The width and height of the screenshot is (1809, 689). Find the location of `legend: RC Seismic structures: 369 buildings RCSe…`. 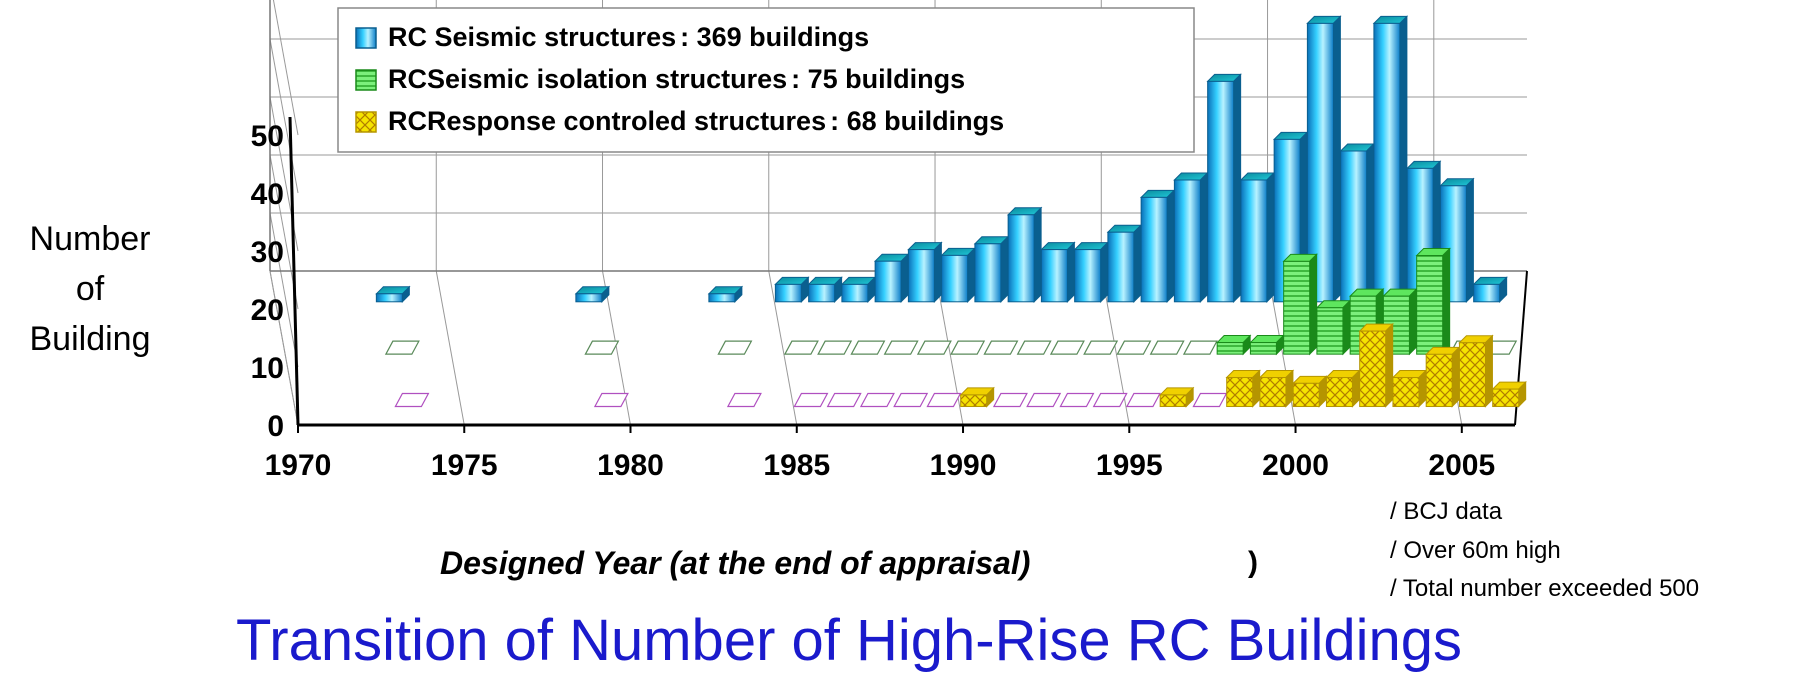

legend: RC Seismic structures: 369 buildings RCSe… is located at coordinates (766, 80).